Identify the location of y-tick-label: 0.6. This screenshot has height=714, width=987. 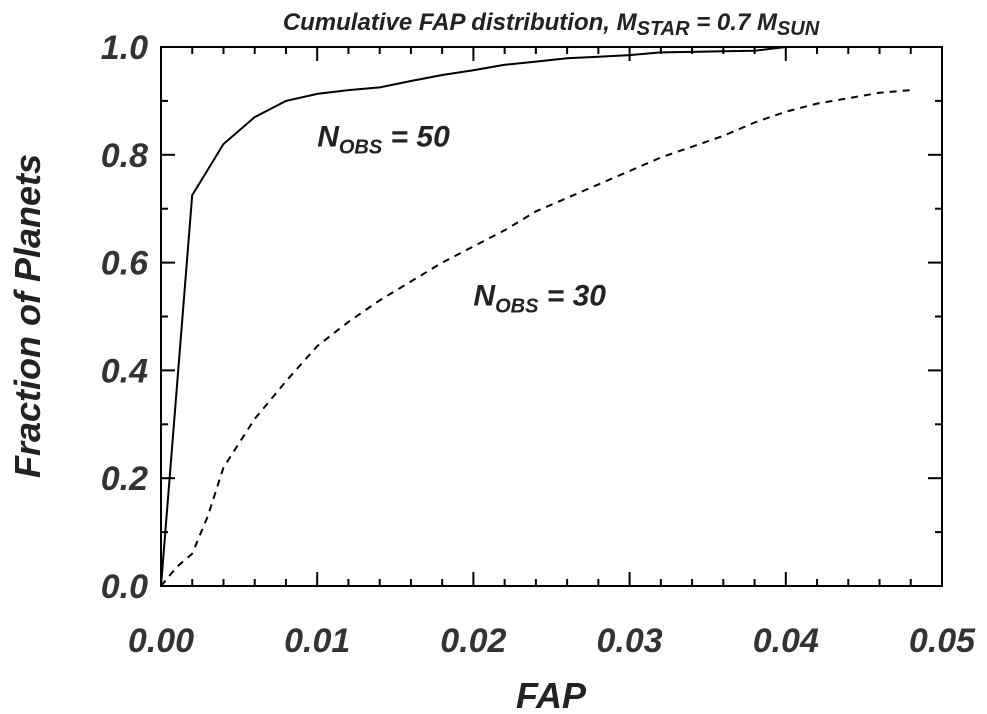
(125, 264).